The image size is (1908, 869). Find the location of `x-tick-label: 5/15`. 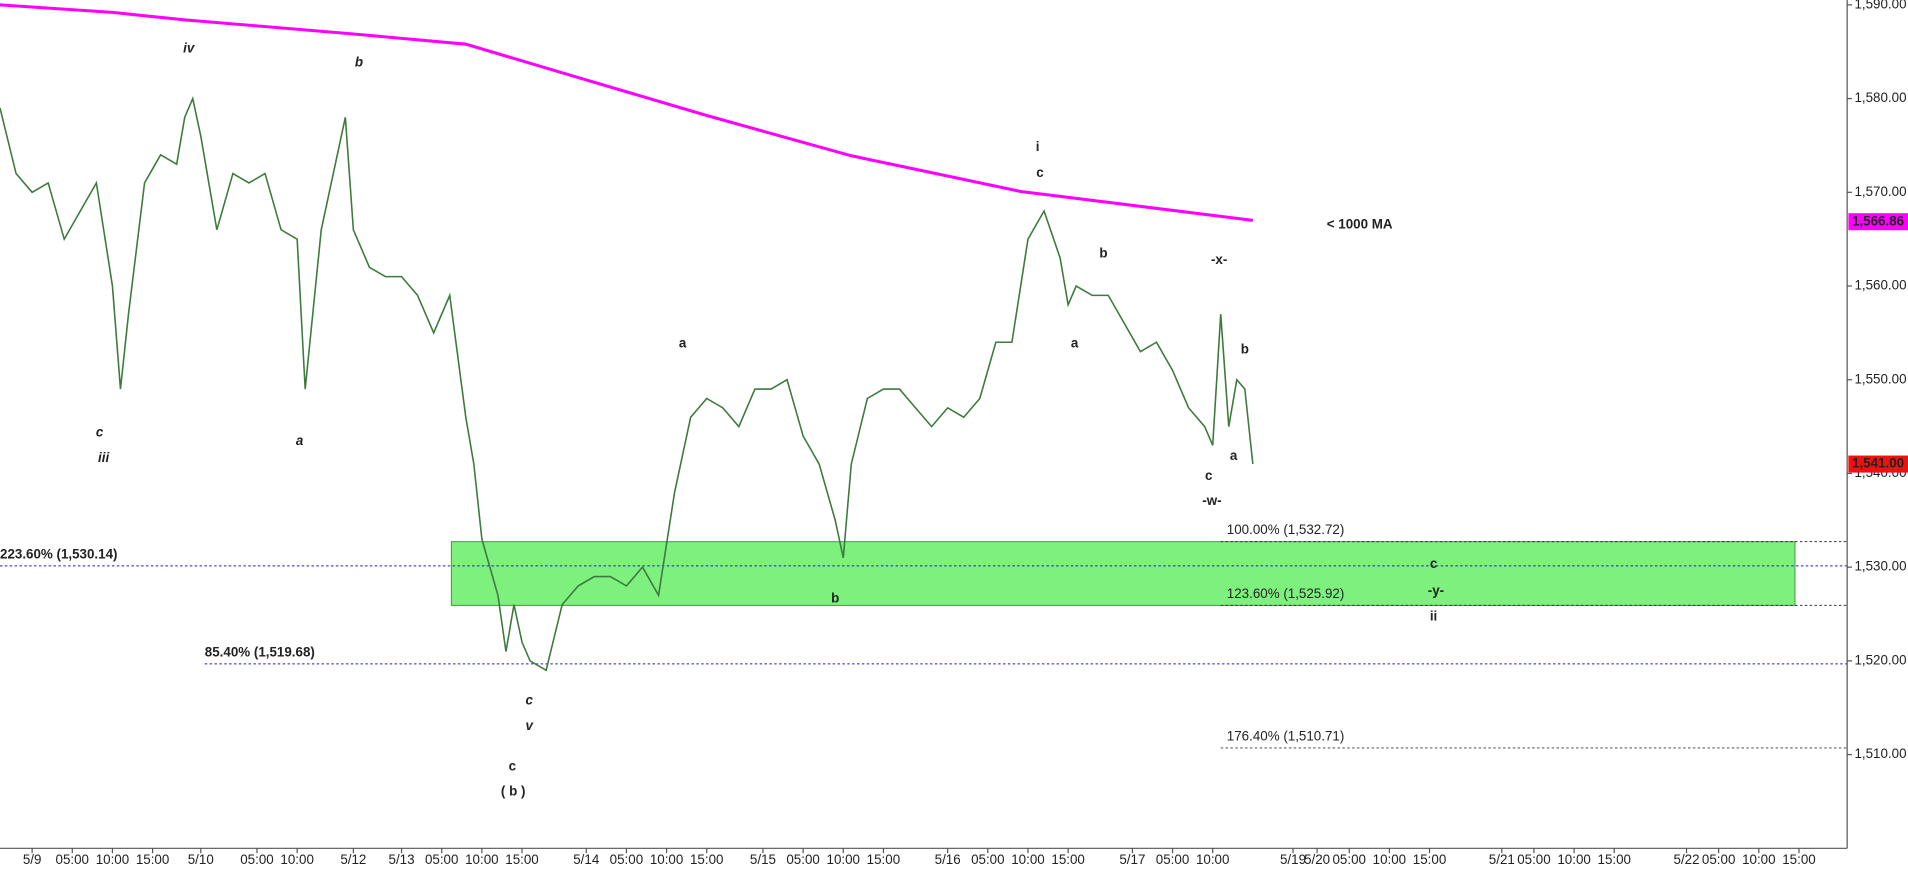

x-tick-label: 5/15 is located at coordinates (763, 859).